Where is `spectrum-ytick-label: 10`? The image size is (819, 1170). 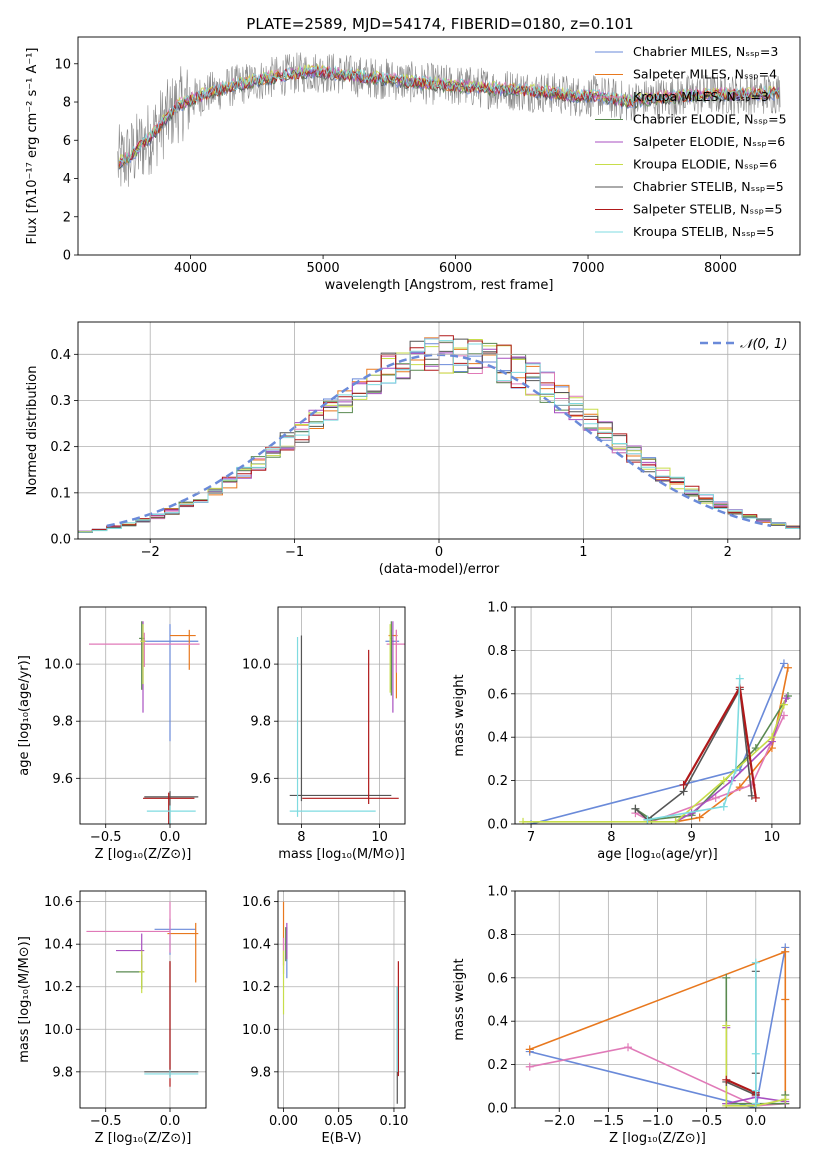
spectrum-ytick-label: 10 is located at coordinates (62, 64).